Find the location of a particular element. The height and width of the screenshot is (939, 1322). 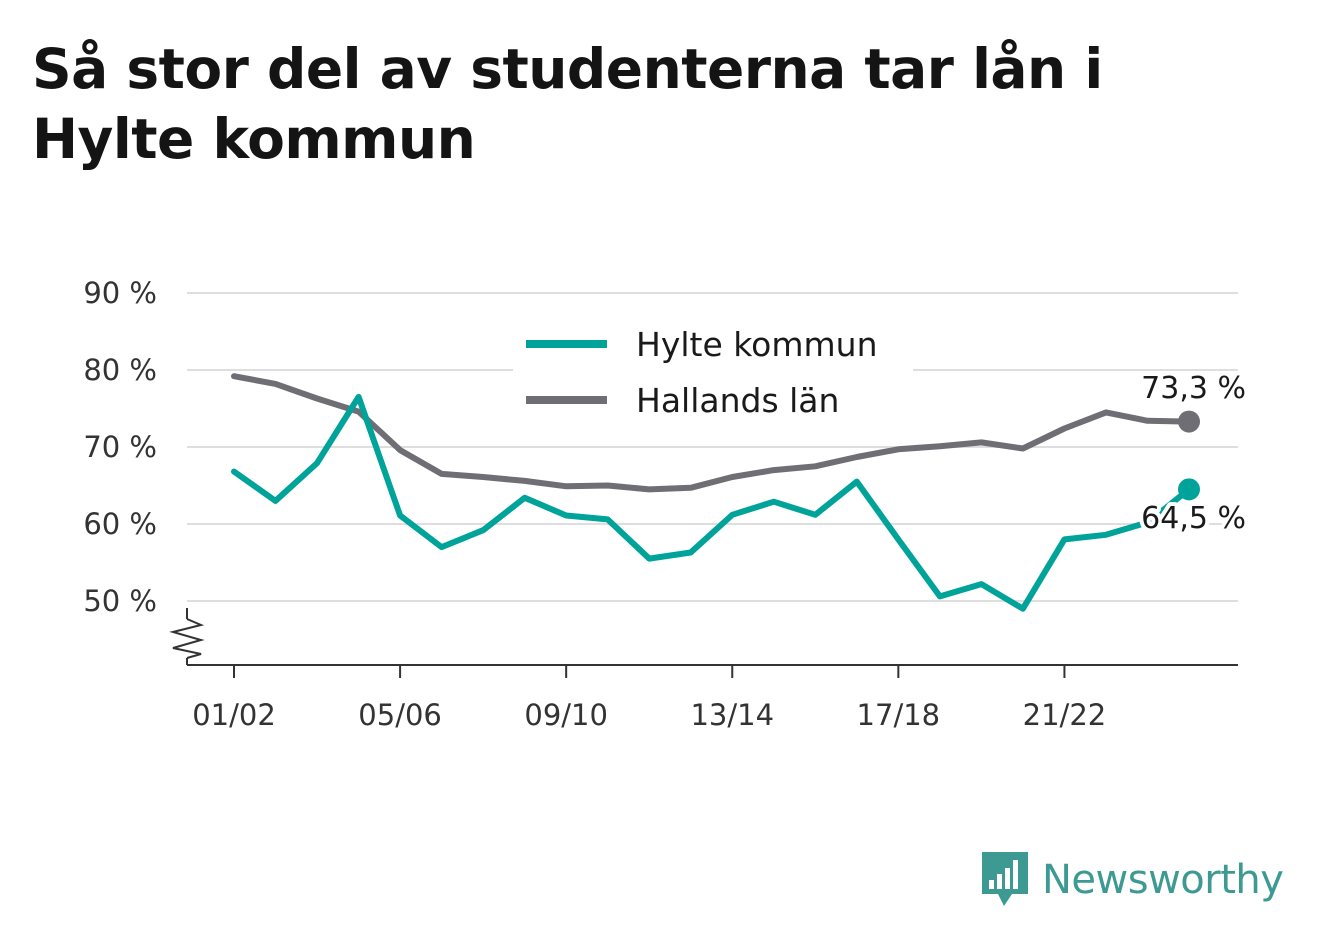

brand-logo: Newsworthy is located at coordinates (1132, 880).